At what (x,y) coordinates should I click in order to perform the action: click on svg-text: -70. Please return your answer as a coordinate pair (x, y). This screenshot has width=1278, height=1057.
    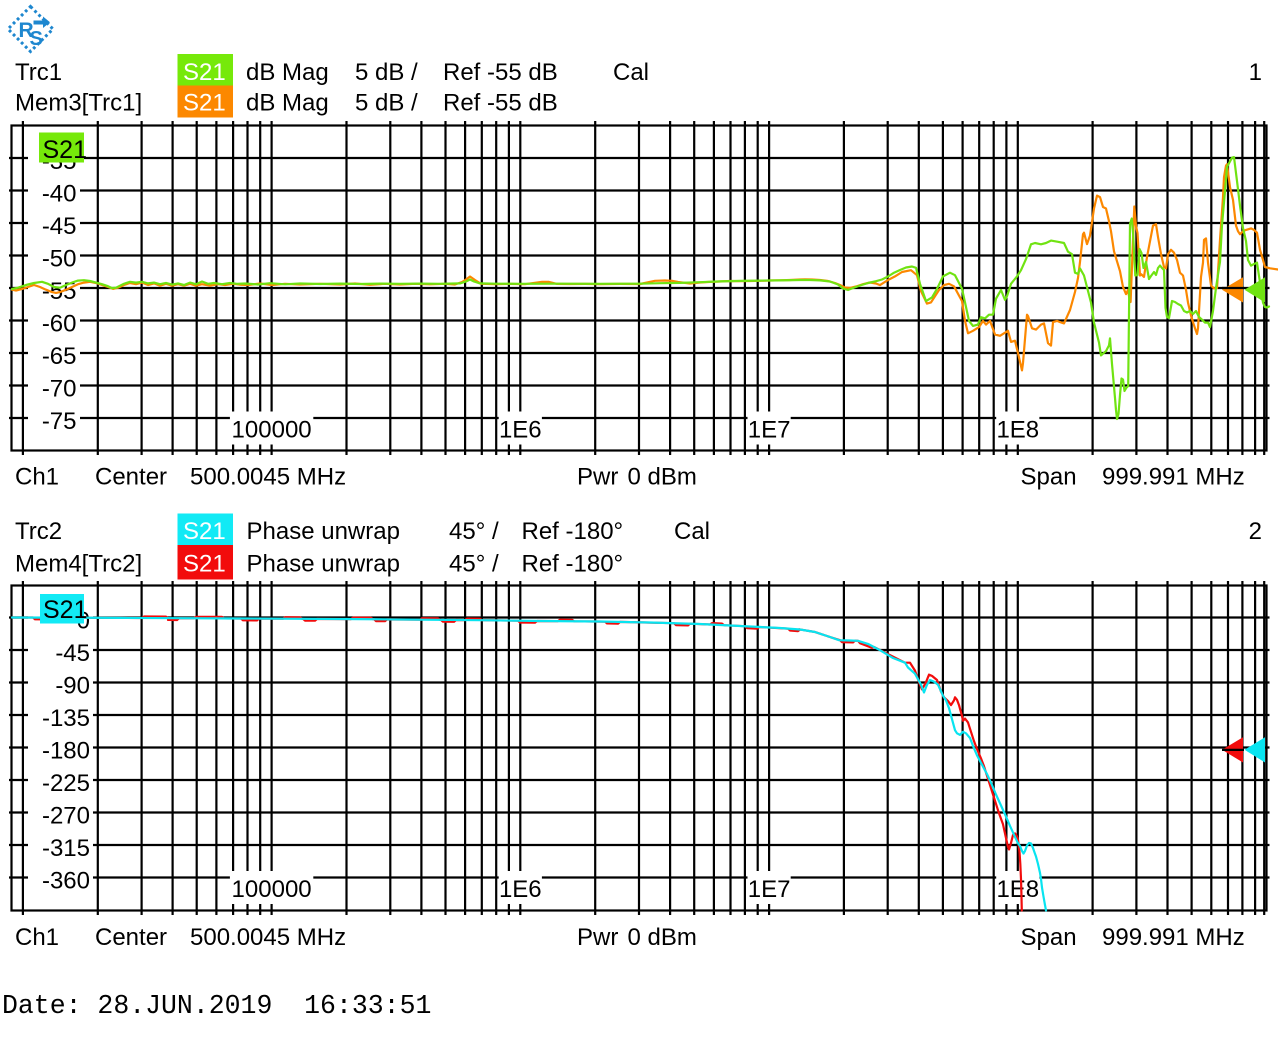
    Looking at the image, I should click on (59, 389).